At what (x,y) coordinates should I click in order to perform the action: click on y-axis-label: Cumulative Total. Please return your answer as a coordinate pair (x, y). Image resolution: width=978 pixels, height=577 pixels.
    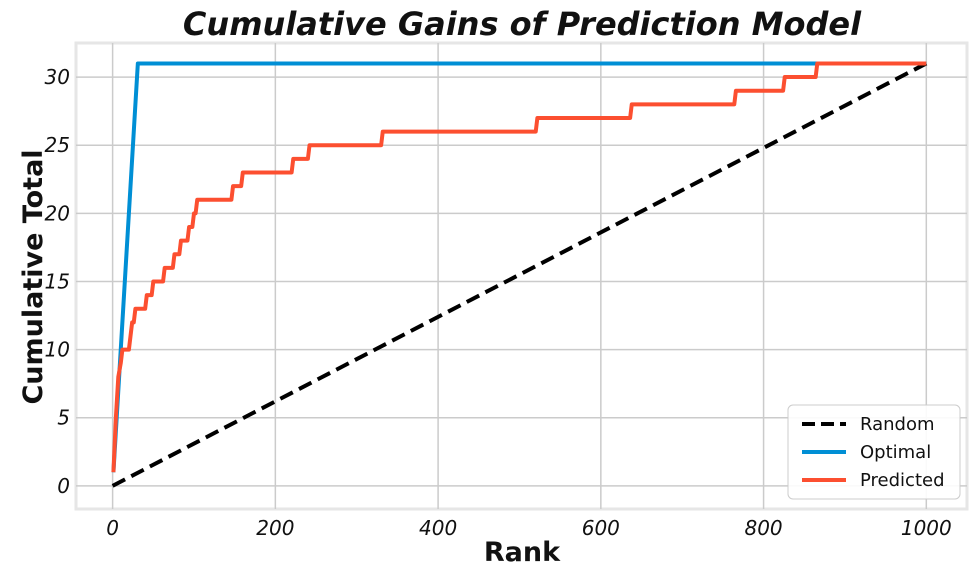
    Looking at the image, I should click on (33, 276).